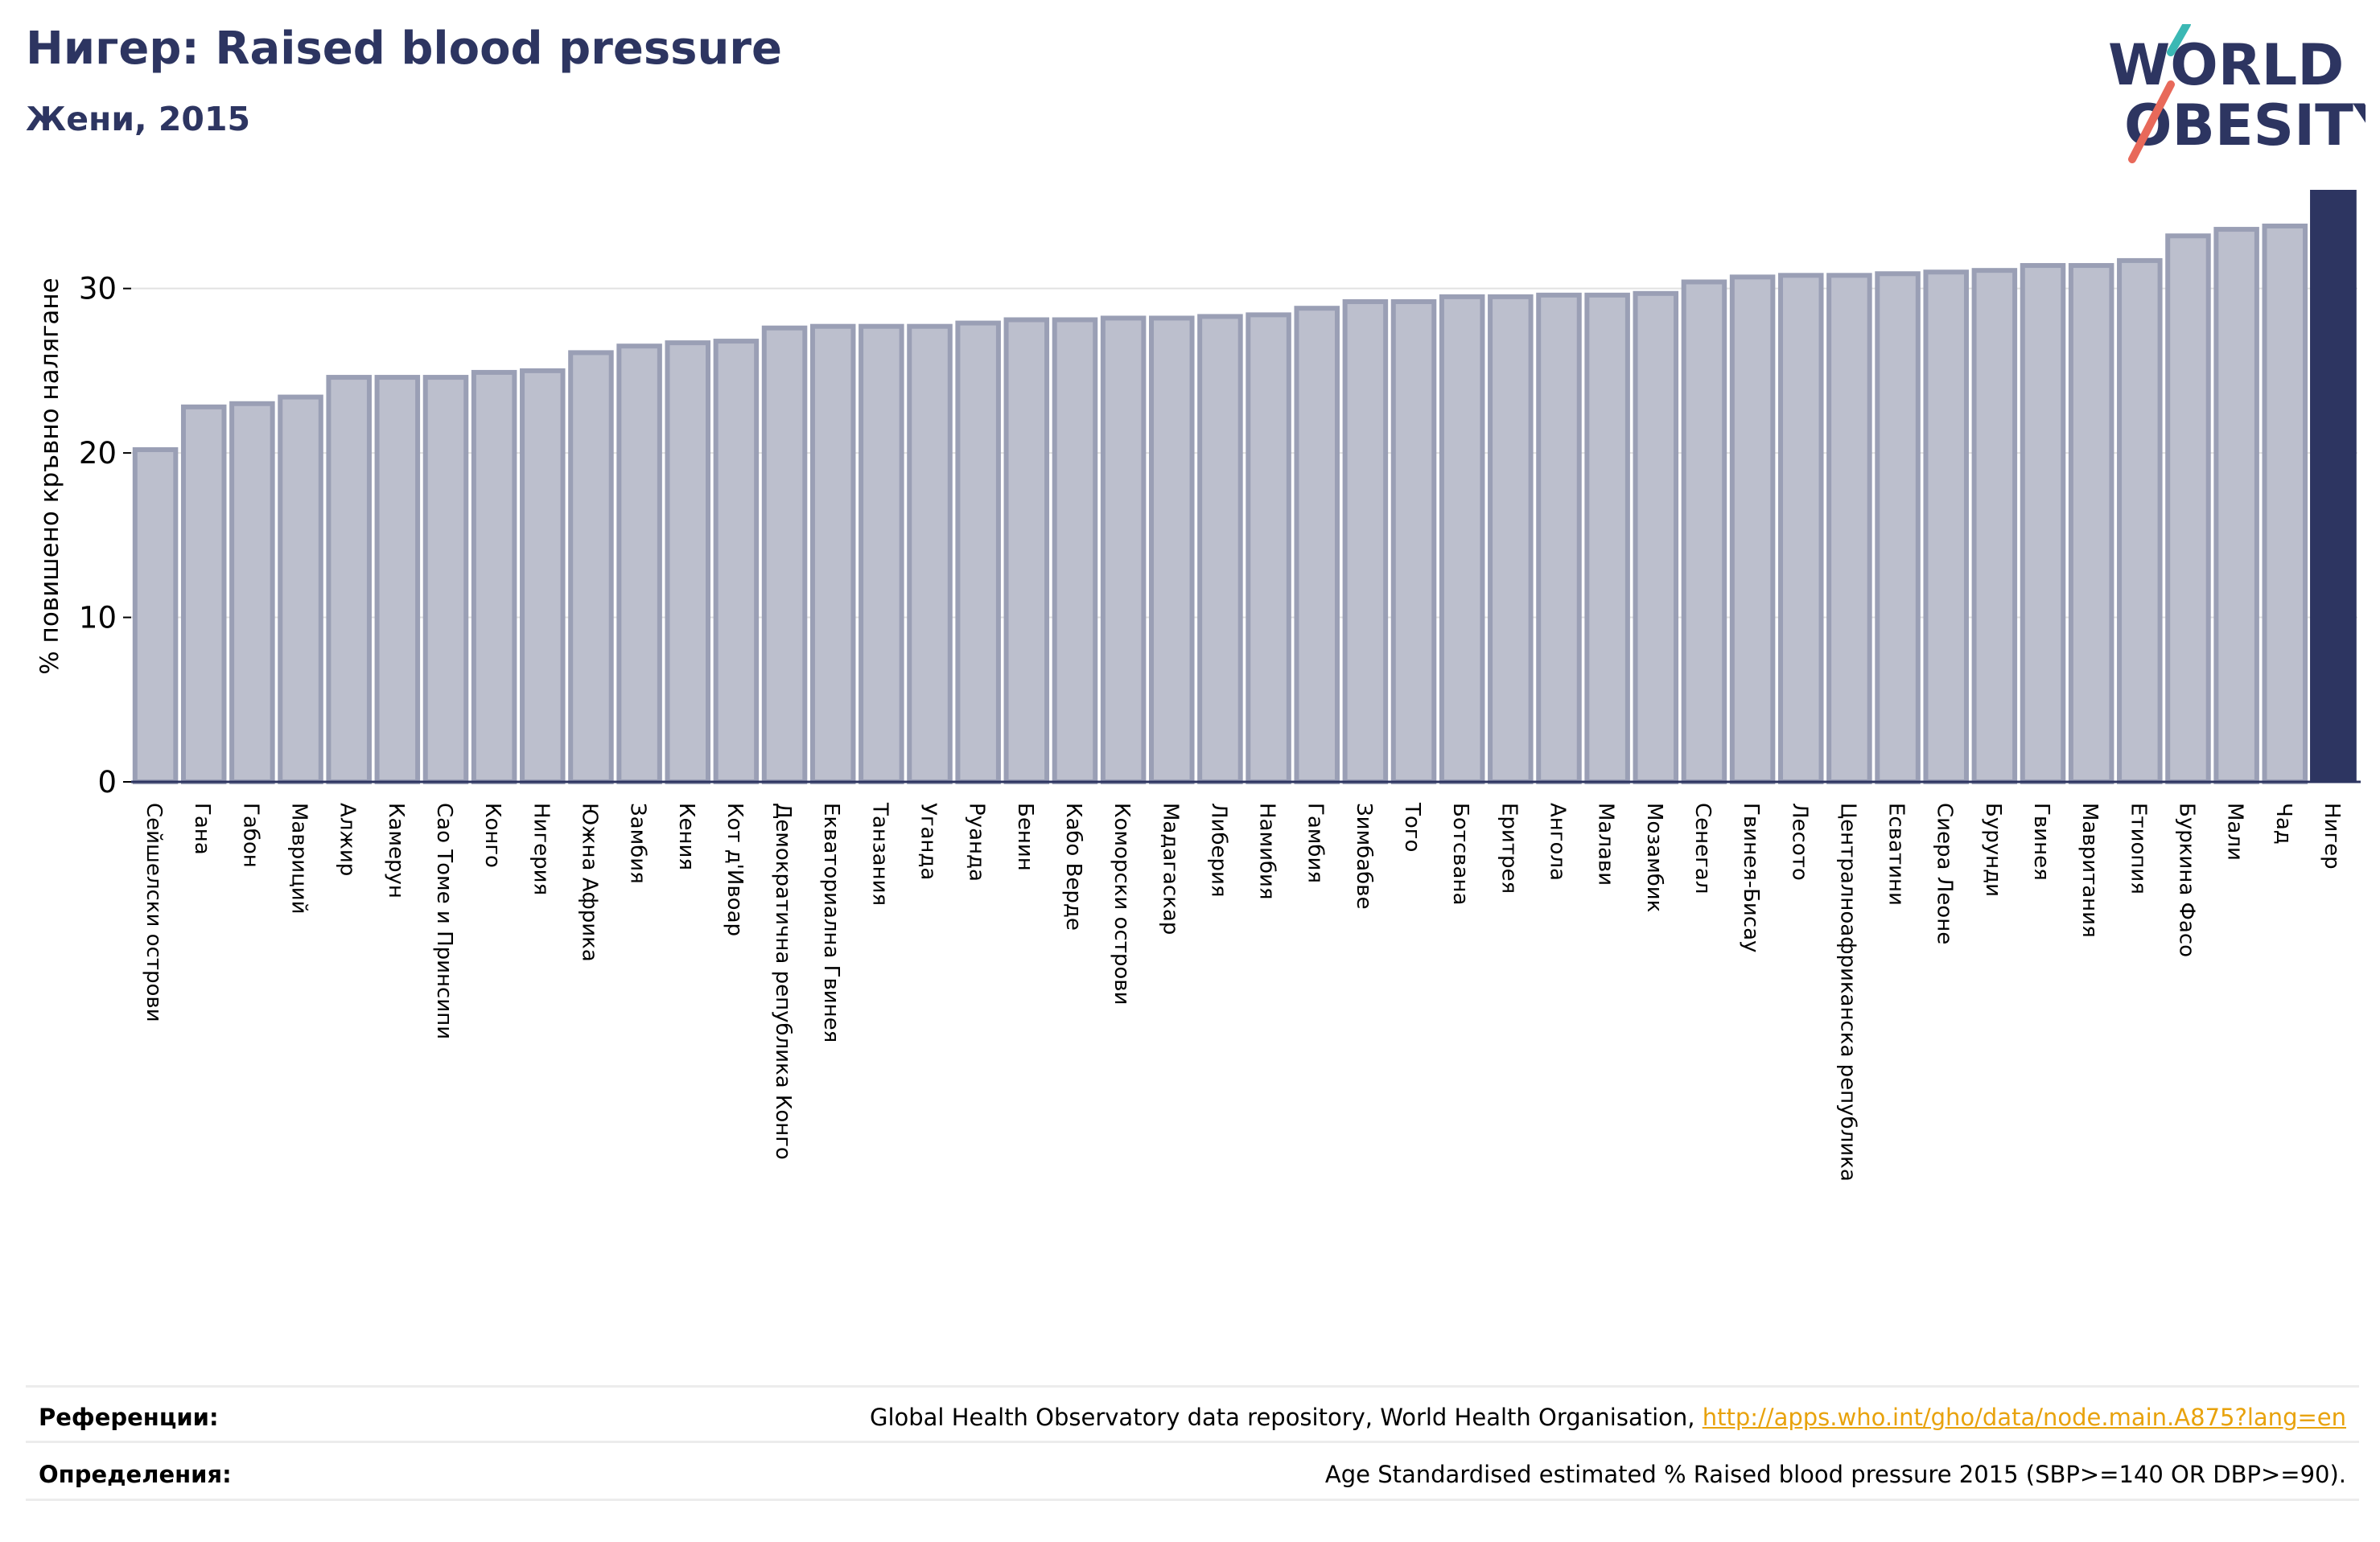 The height and width of the screenshot is (1542, 2380). Describe the element at coordinates (105, 536) in the screenshot. I see `y-tick-labels: 0 10 20 30` at that location.